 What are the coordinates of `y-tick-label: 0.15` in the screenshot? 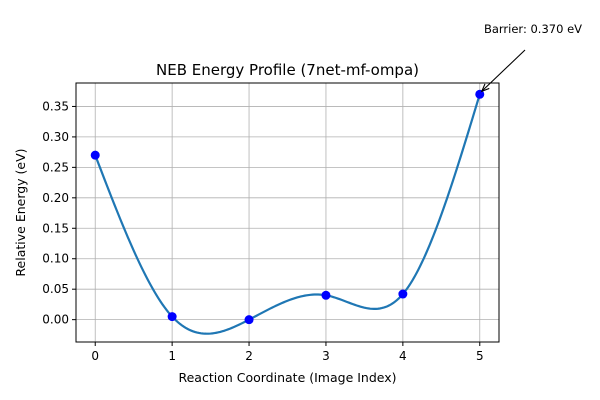 It's located at (55, 228).